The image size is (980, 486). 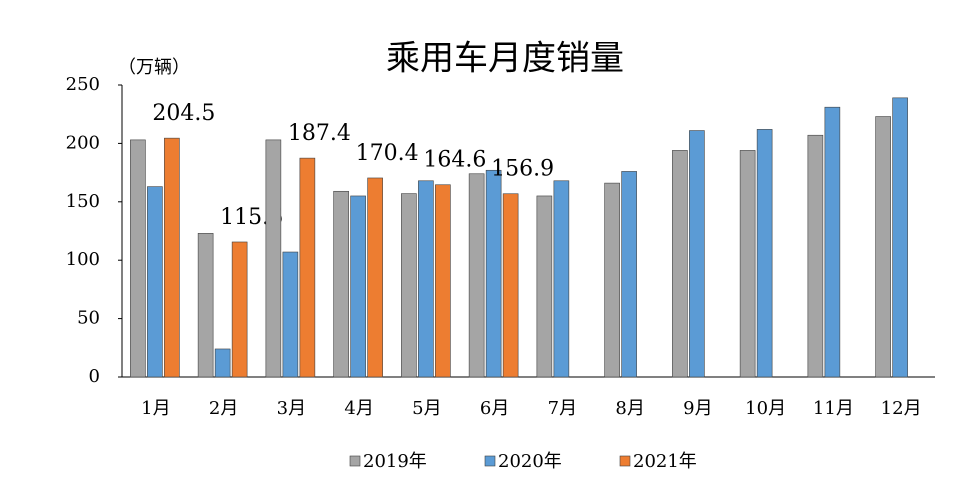 What do you see at coordinates (505, 59) in the screenshot?
I see `chart-title: 乘用车月度销量` at bounding box center [505, 59].